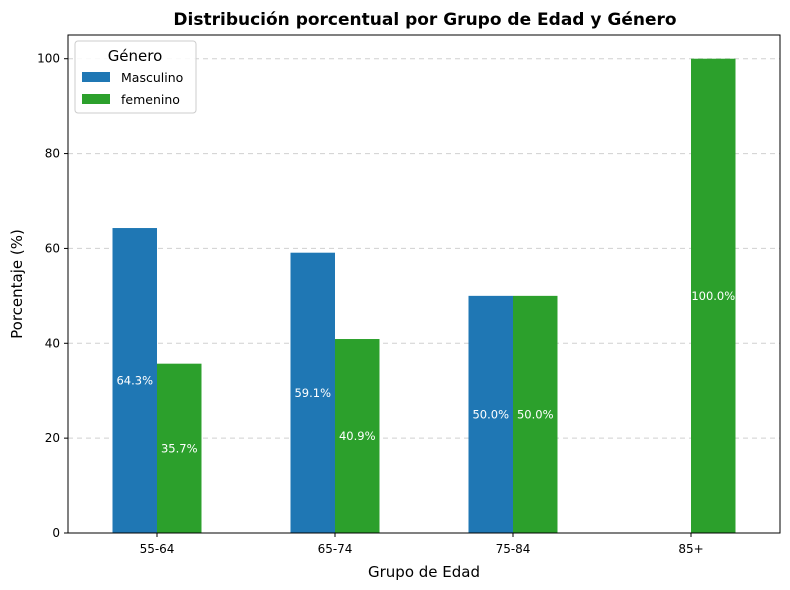 This screenshot has width=790, height=590. I want to click on data-label: 35.7%, so click(179, 448).